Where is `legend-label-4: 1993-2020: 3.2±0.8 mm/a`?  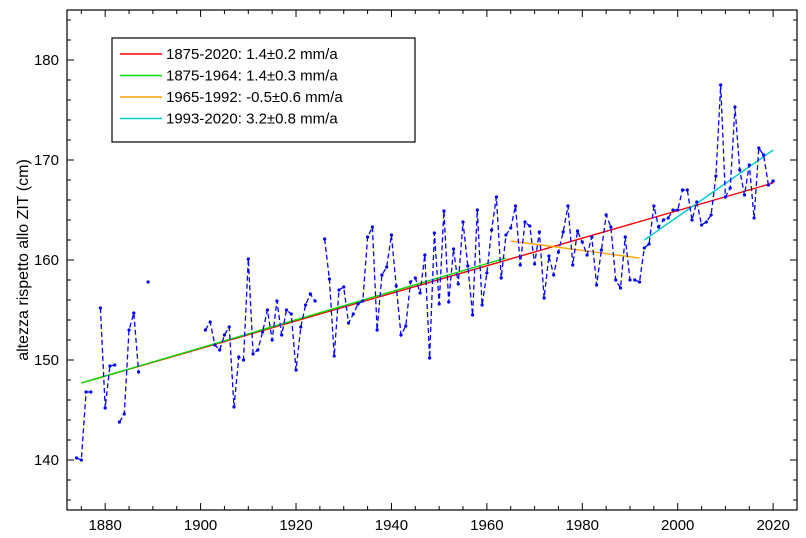
legend-label-4: 1993-2020: 3.2±0.8 mm/a is located at coordinates (252, 119).